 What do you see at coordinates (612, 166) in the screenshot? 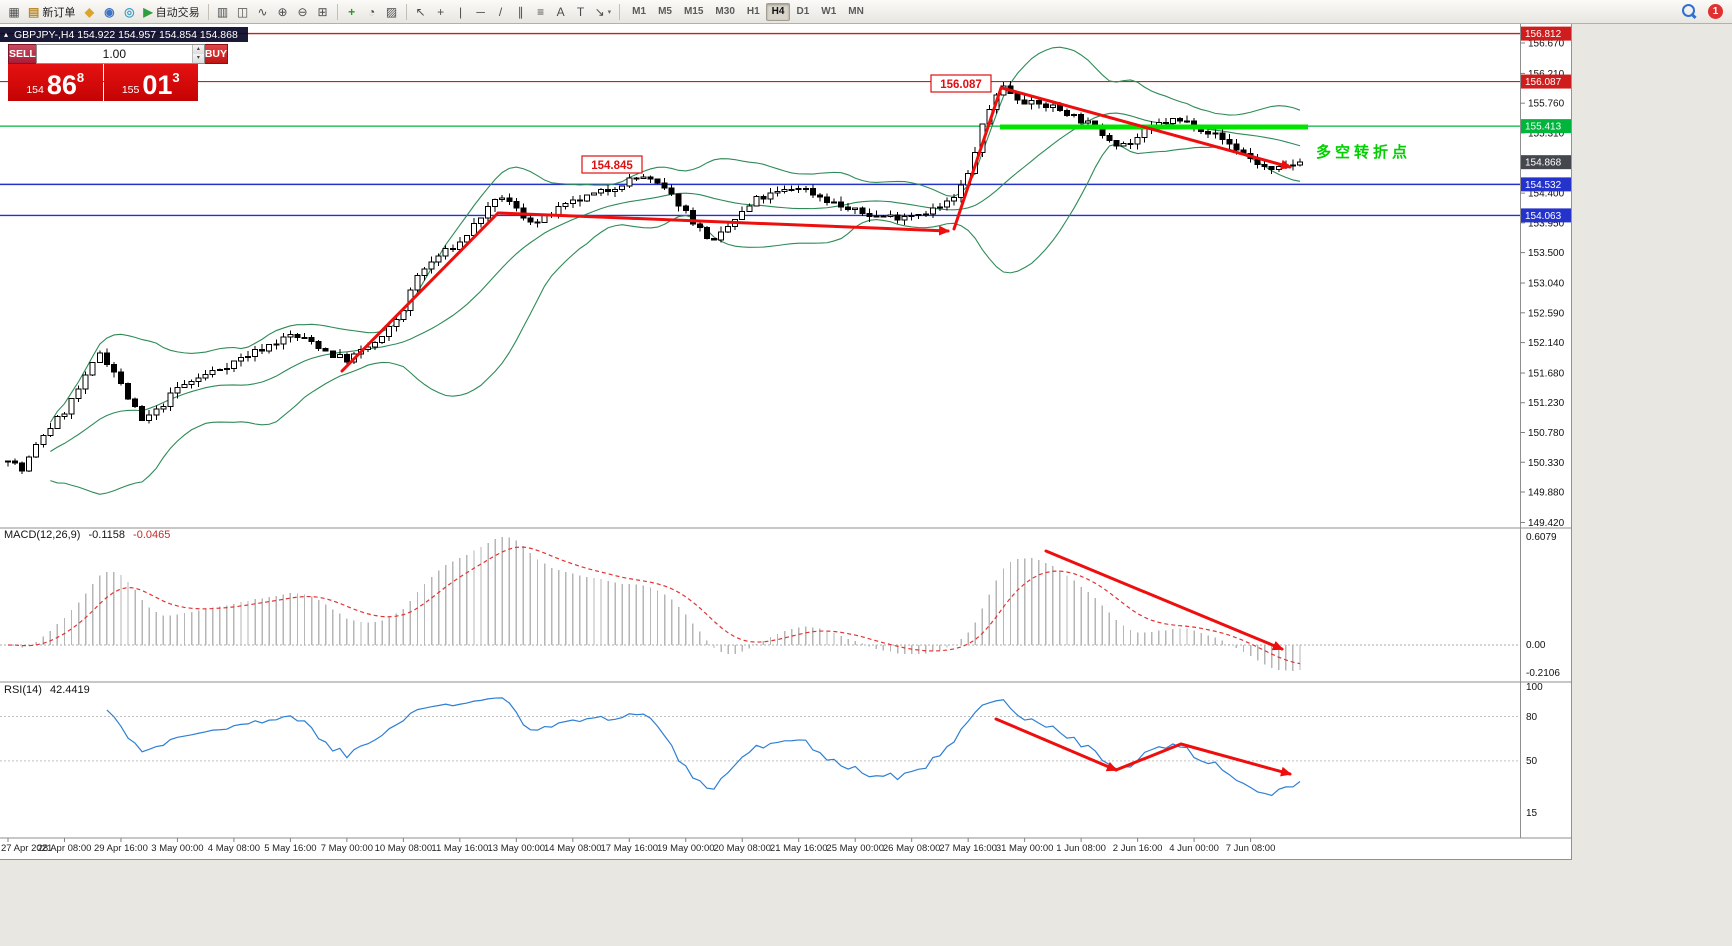
I see `price-tag-text: 154.845` at bounding box center [612, 166].